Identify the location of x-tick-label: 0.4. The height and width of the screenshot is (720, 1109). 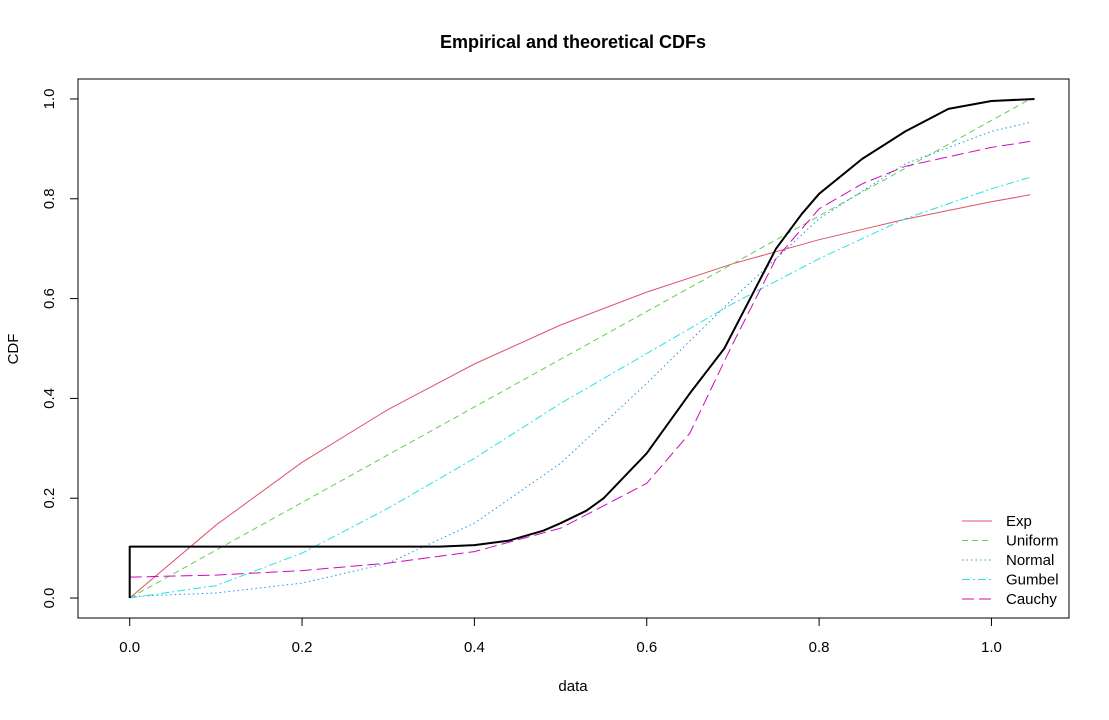
(474, 647).